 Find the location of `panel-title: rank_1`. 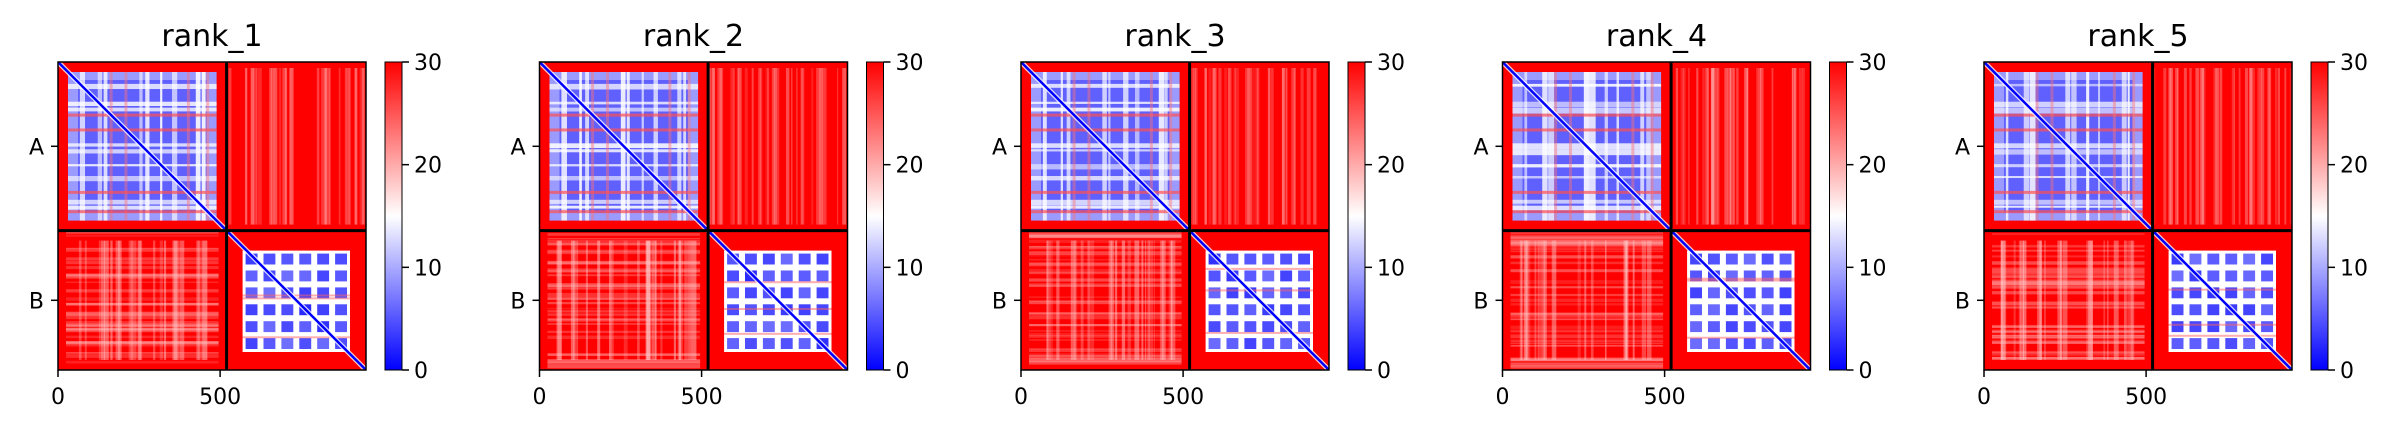

panel-title: rank_1 is located at coordinates (211, 36).